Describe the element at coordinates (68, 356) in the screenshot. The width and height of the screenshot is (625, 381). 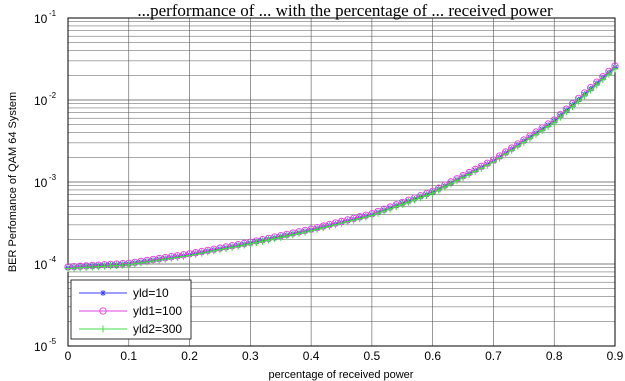
I see `x-tick-label: 0` at that location.